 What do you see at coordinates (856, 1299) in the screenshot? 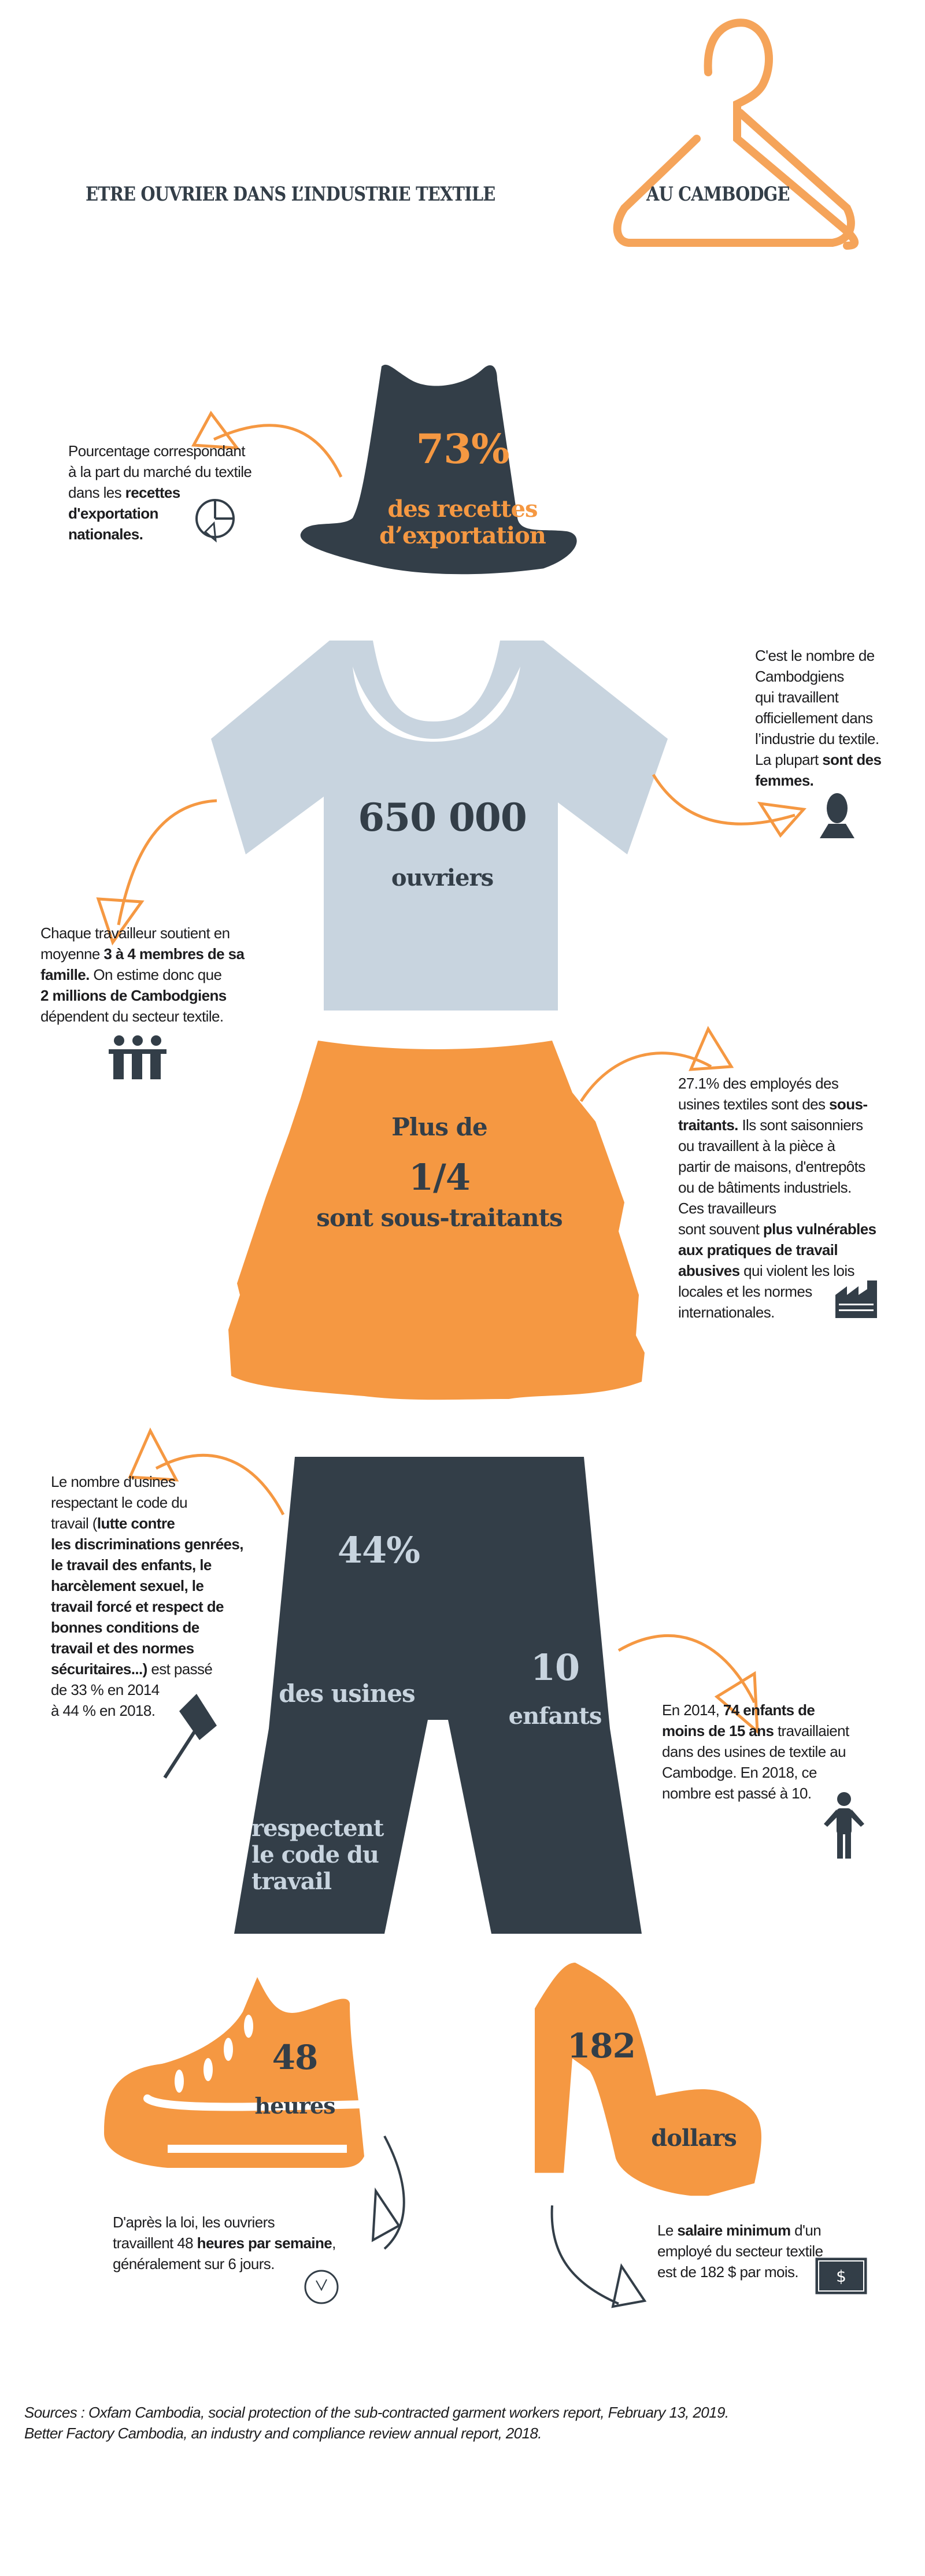
I see `factory-icon` at bounding box center [856, 1299].